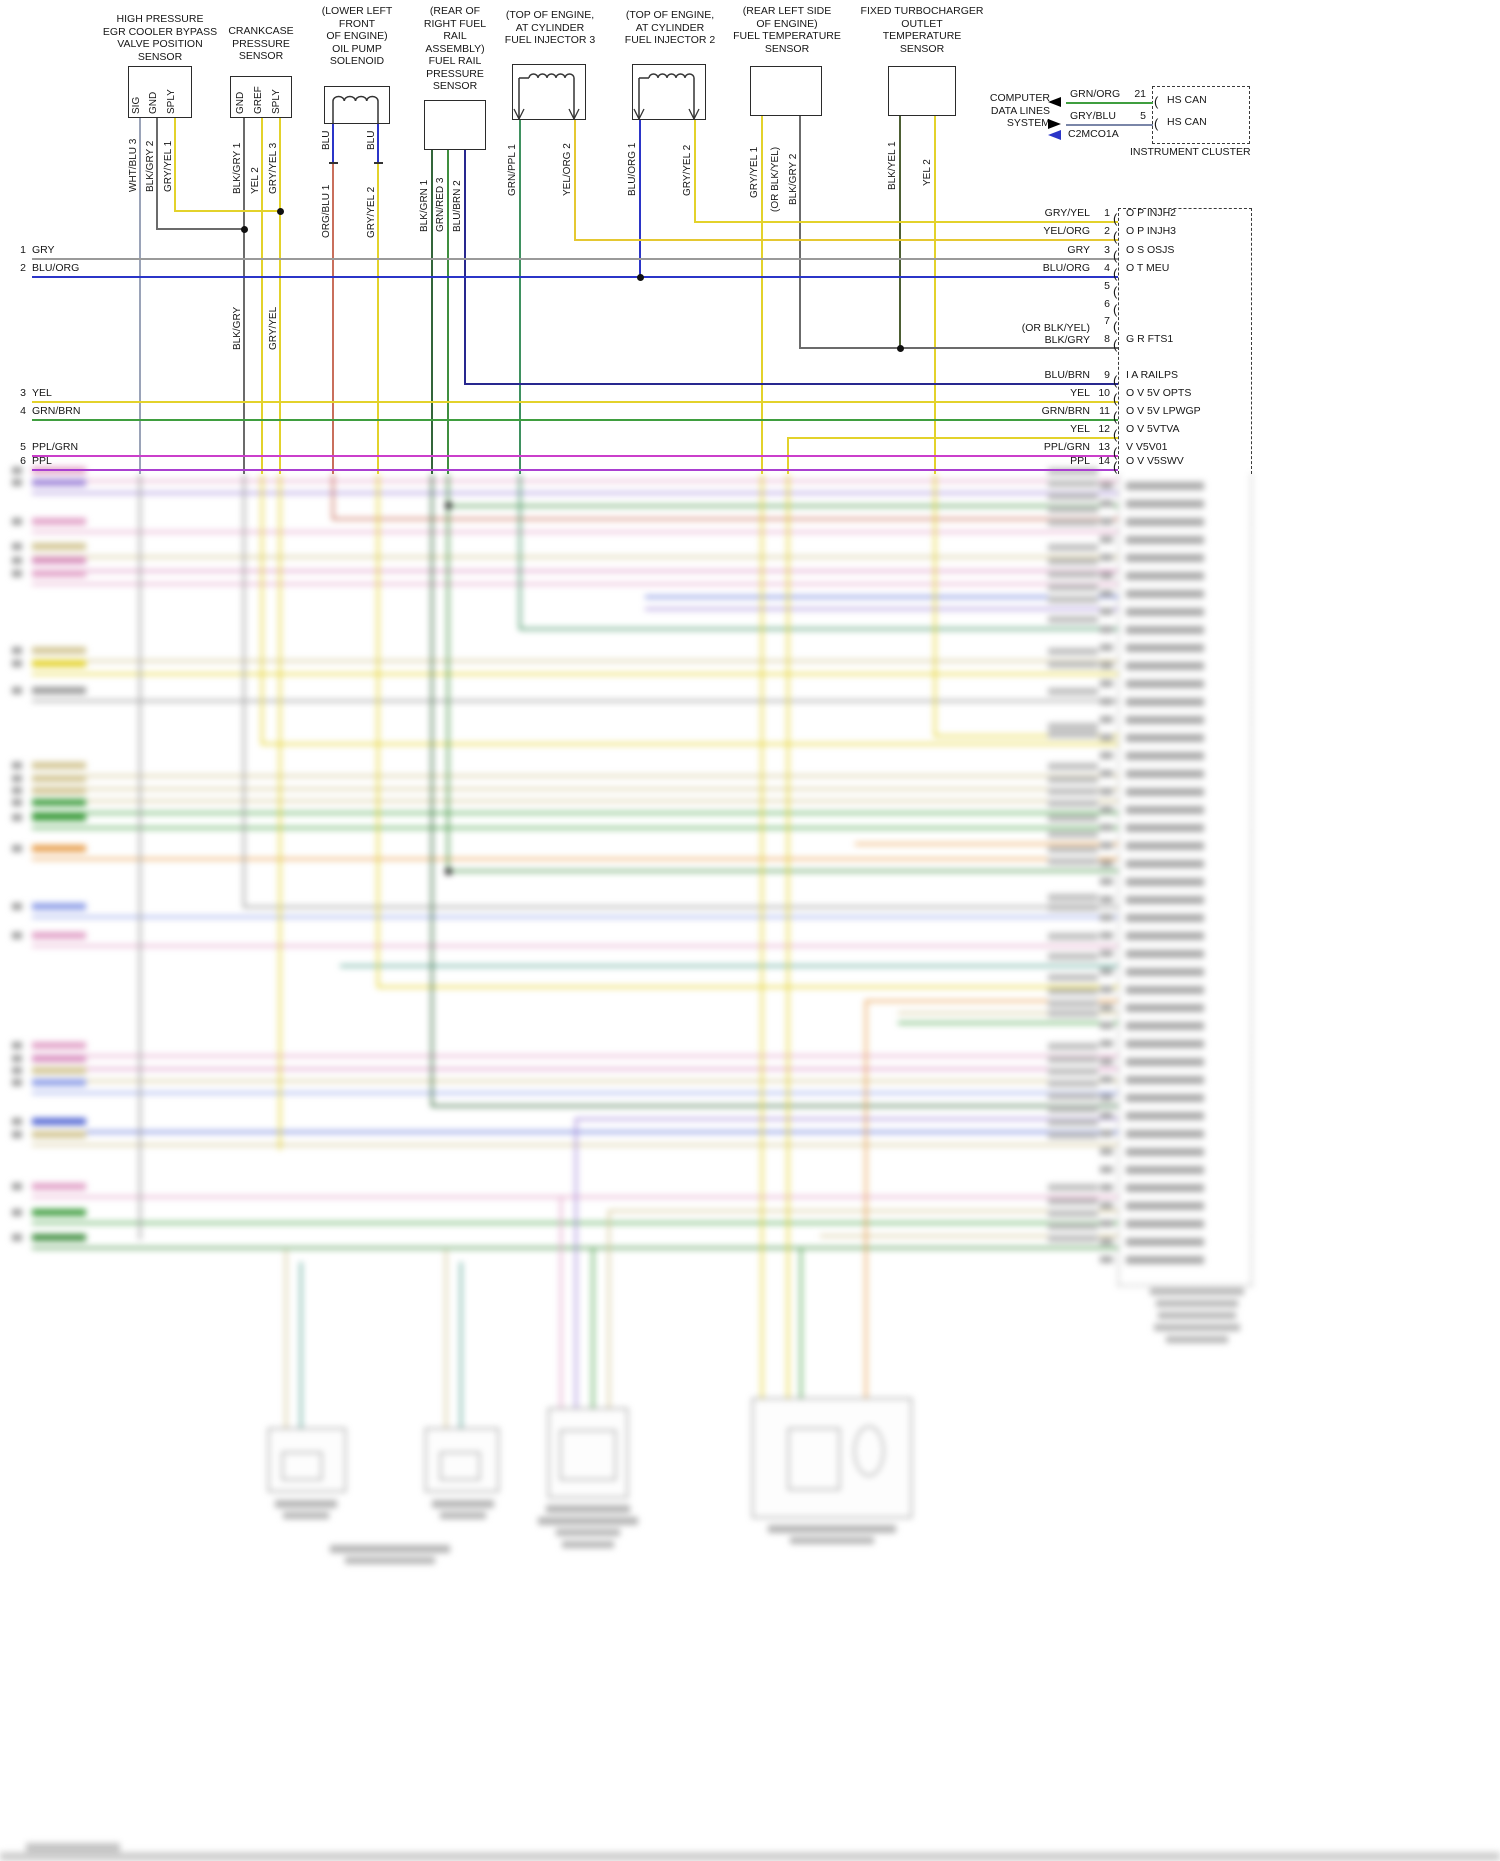  What do you see at coordinates (1201, 115) in the screenshot?
I see `instrument-cluster-box` at bounding box center [1201, 115].